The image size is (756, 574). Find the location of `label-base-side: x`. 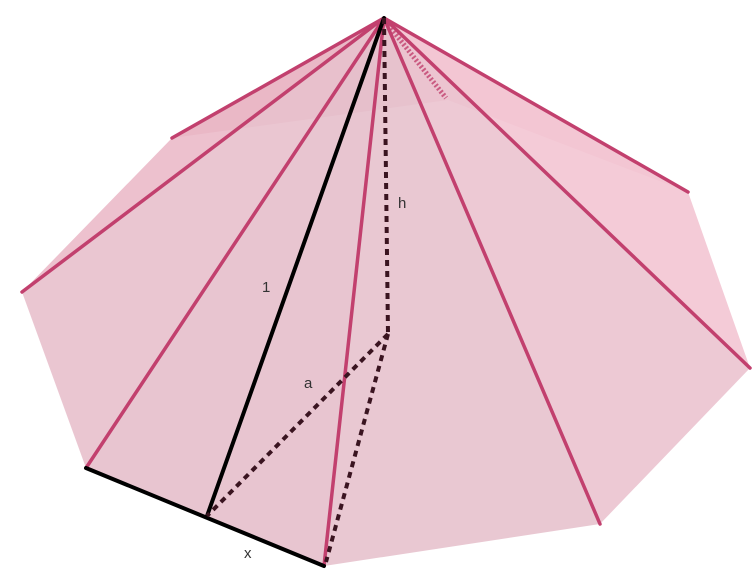

label-base-side: x is located at coordinates (248, 553).